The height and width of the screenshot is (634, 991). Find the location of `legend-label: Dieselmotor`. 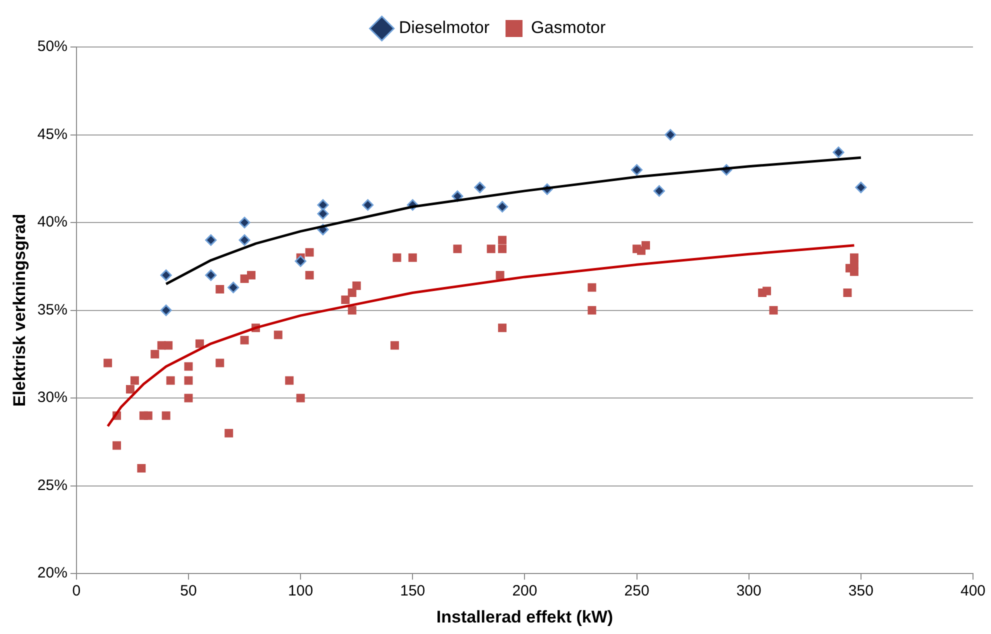

legend-label: Dieselmotor is located at coordinates (444, 28).